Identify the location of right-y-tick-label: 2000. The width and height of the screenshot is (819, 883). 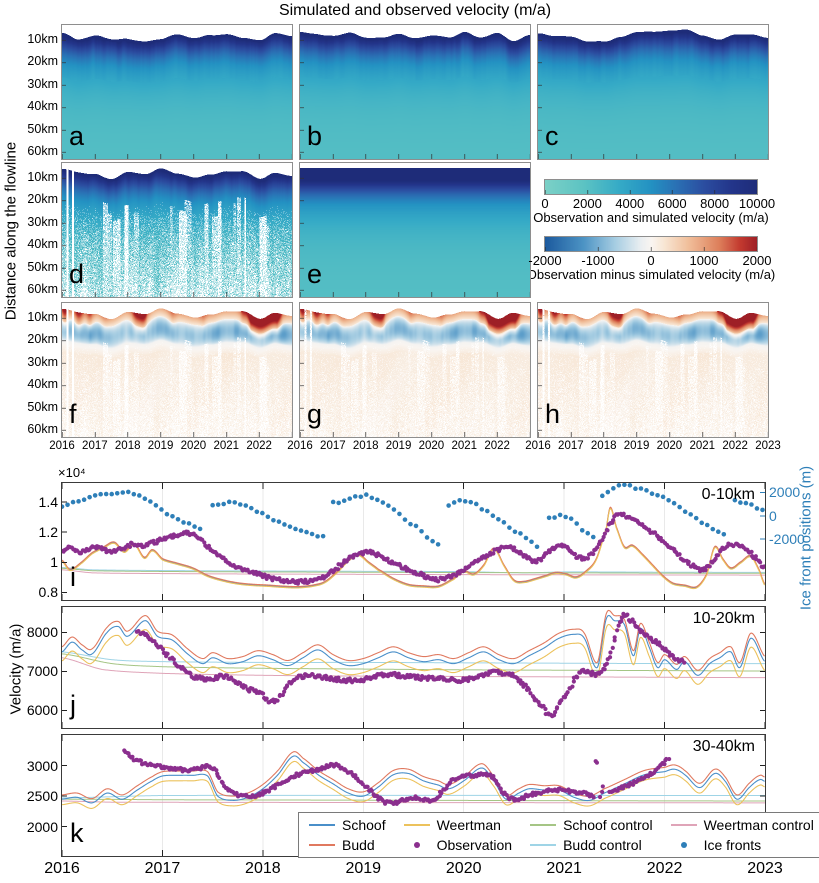
(785, 492).